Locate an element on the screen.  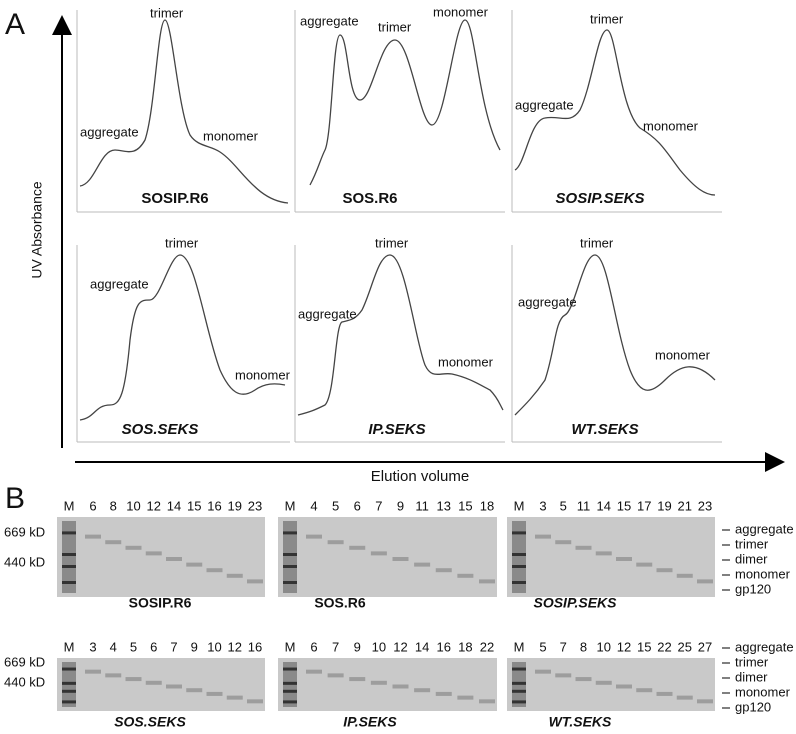
lane-label: 21 is located at coordinates (685, 505).